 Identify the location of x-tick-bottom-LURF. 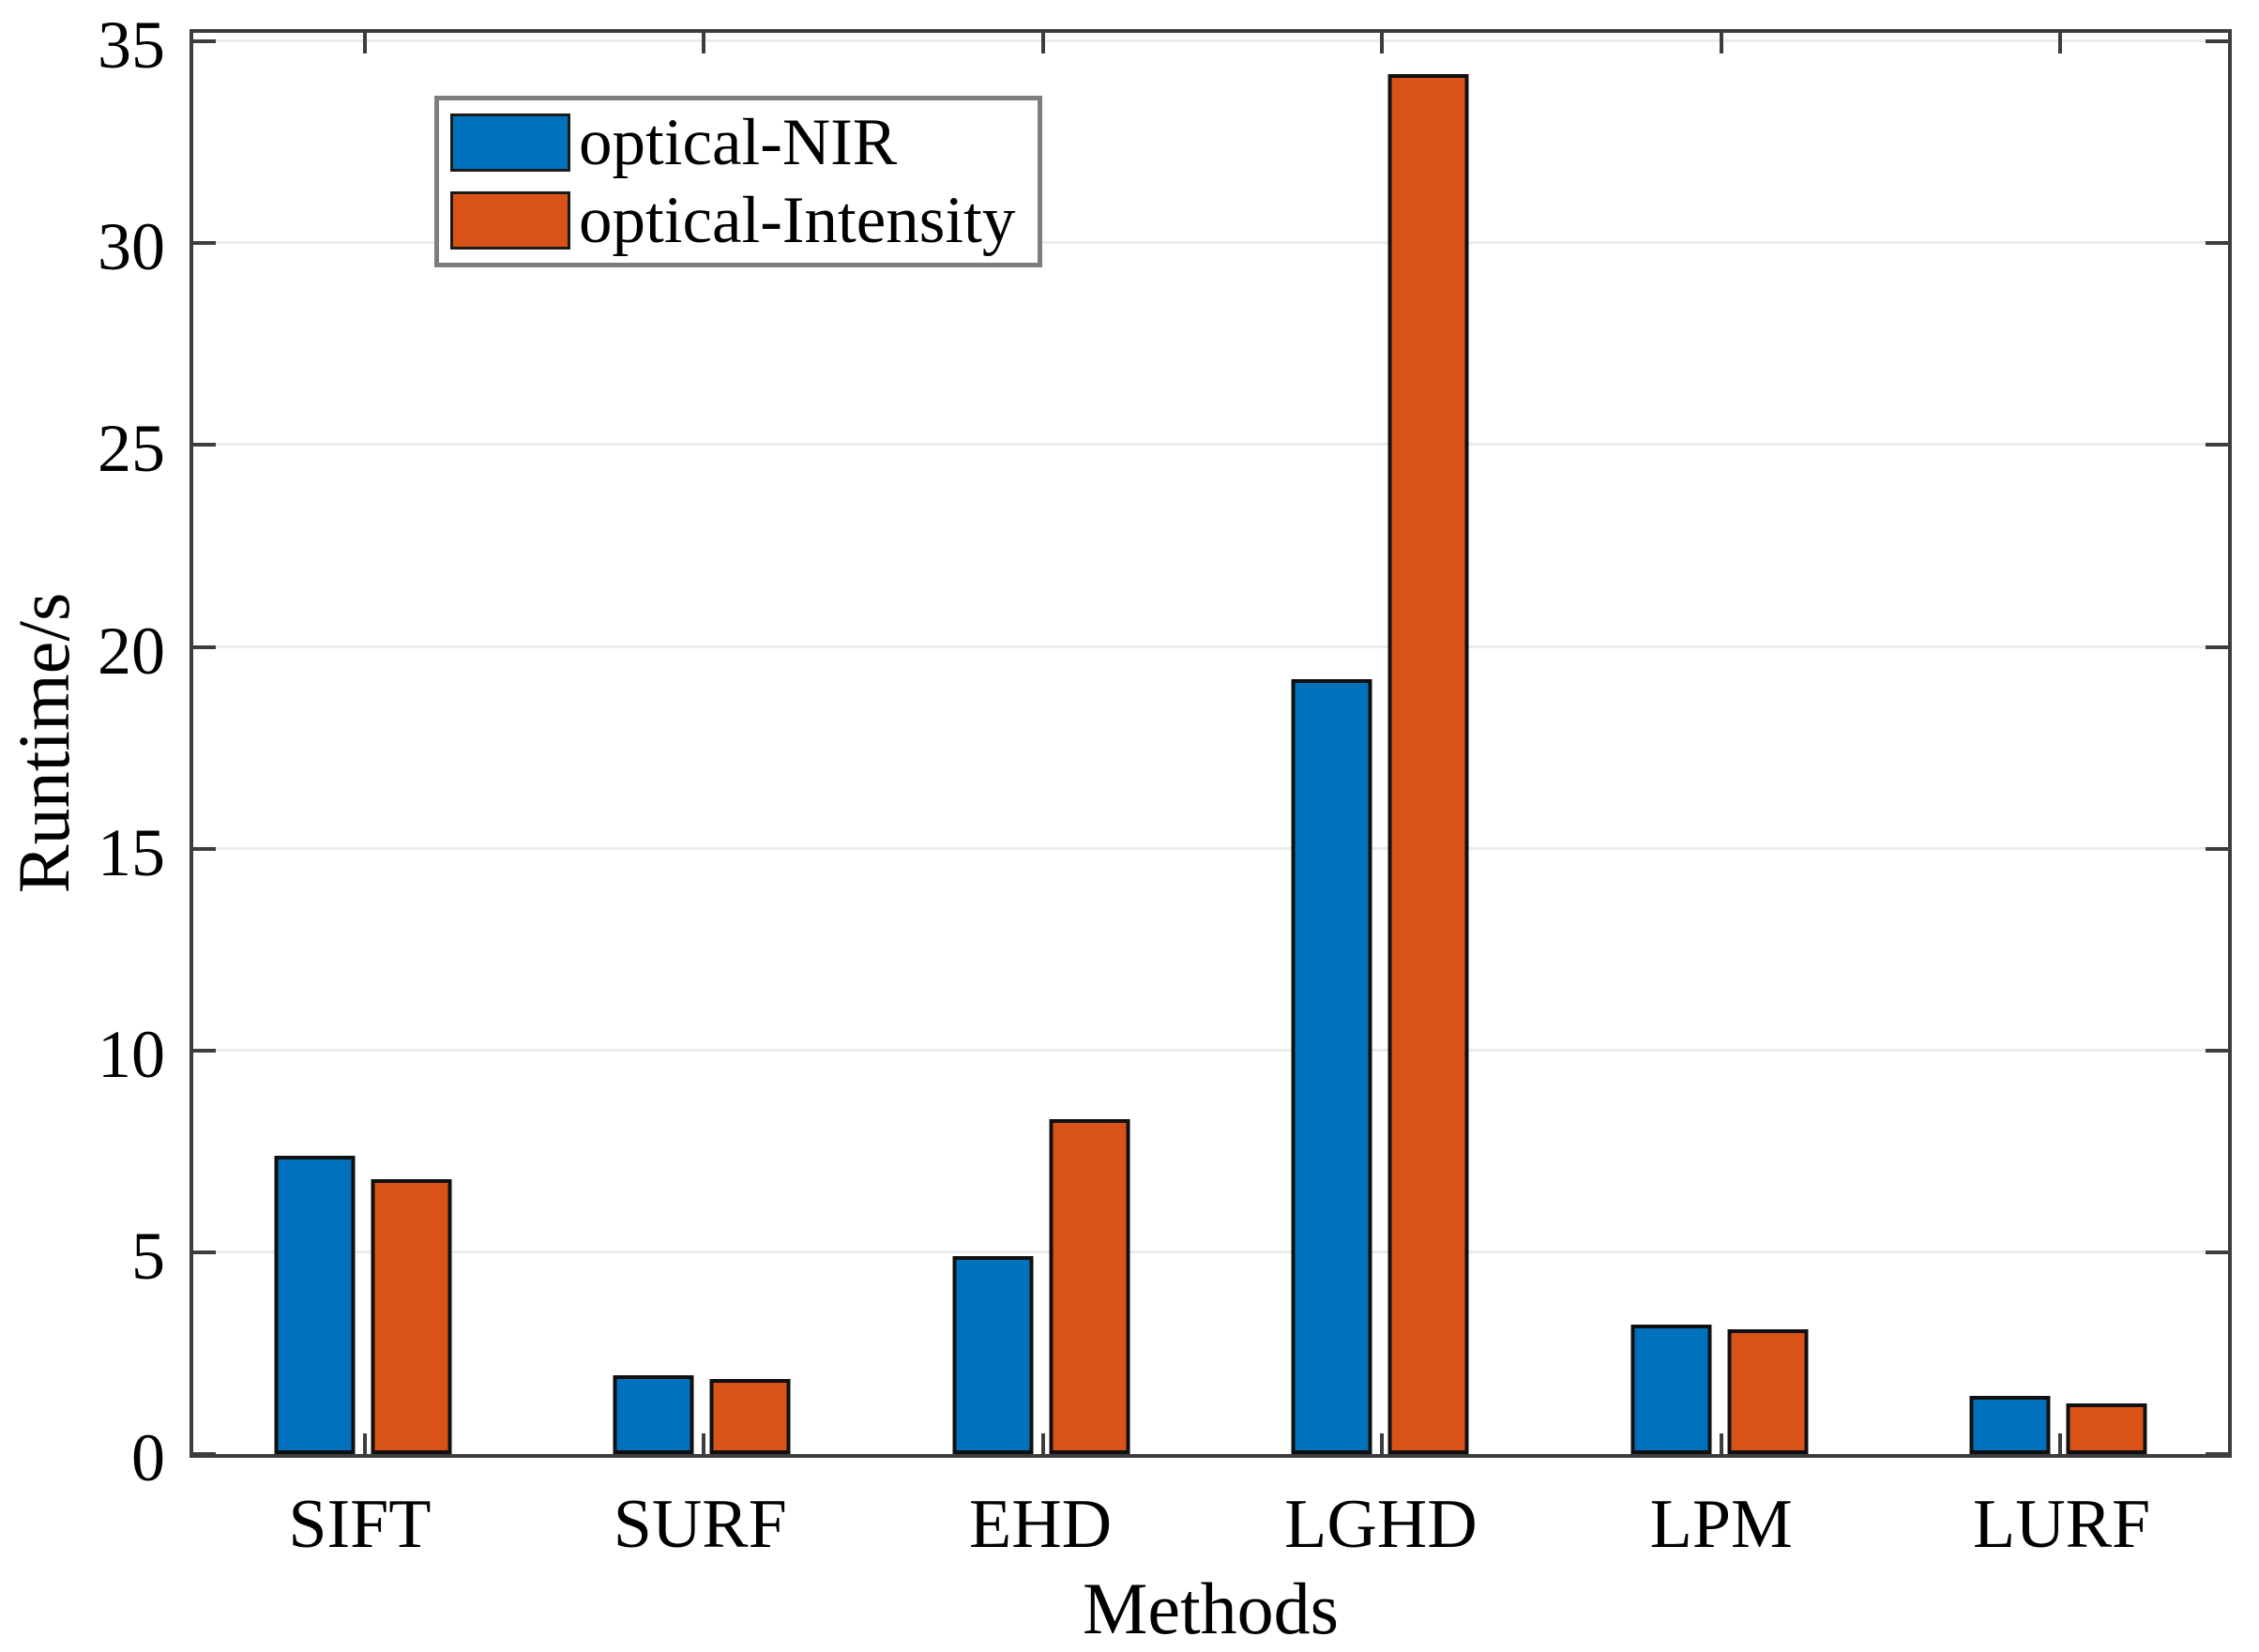
(2061, 1443).